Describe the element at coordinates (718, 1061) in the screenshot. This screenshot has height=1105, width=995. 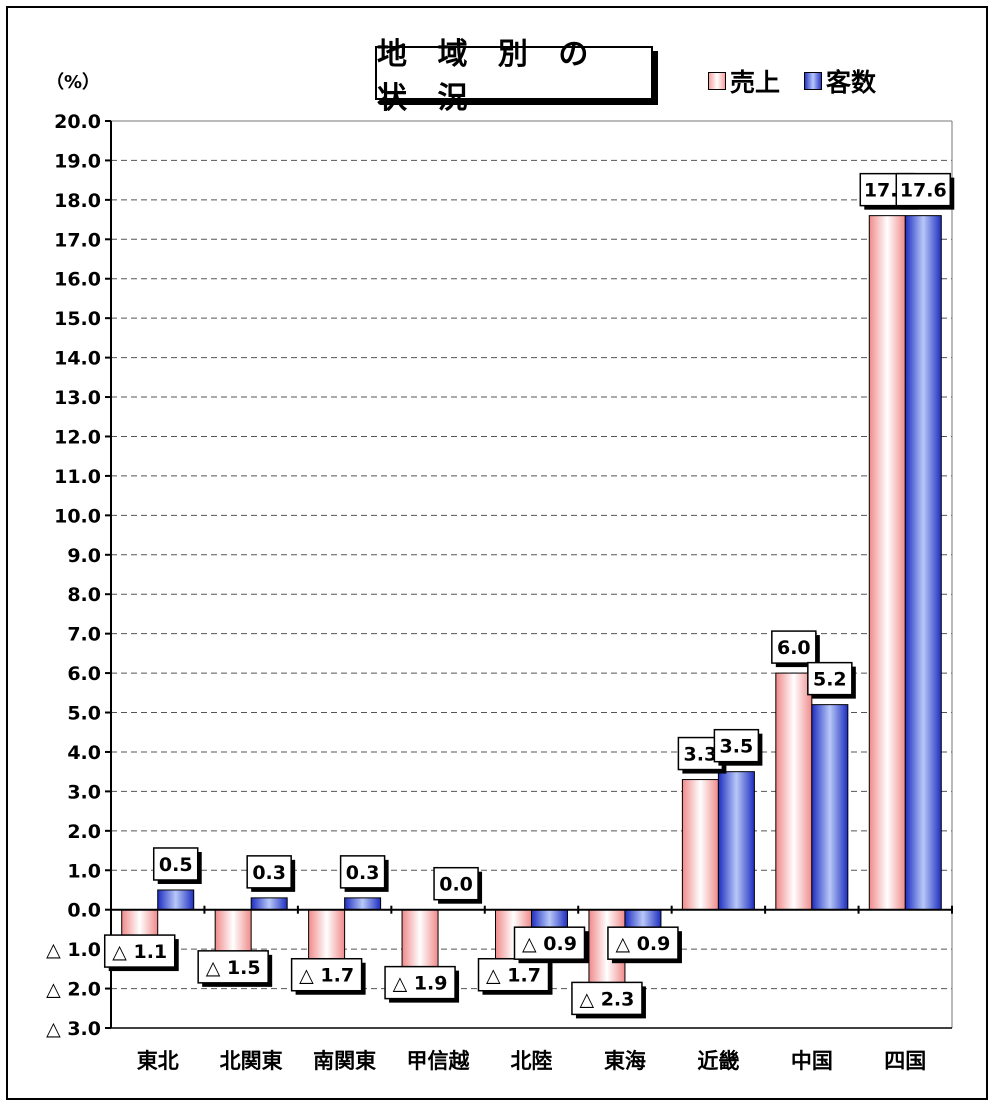
I see `x-category-label: 近畿` at that location.